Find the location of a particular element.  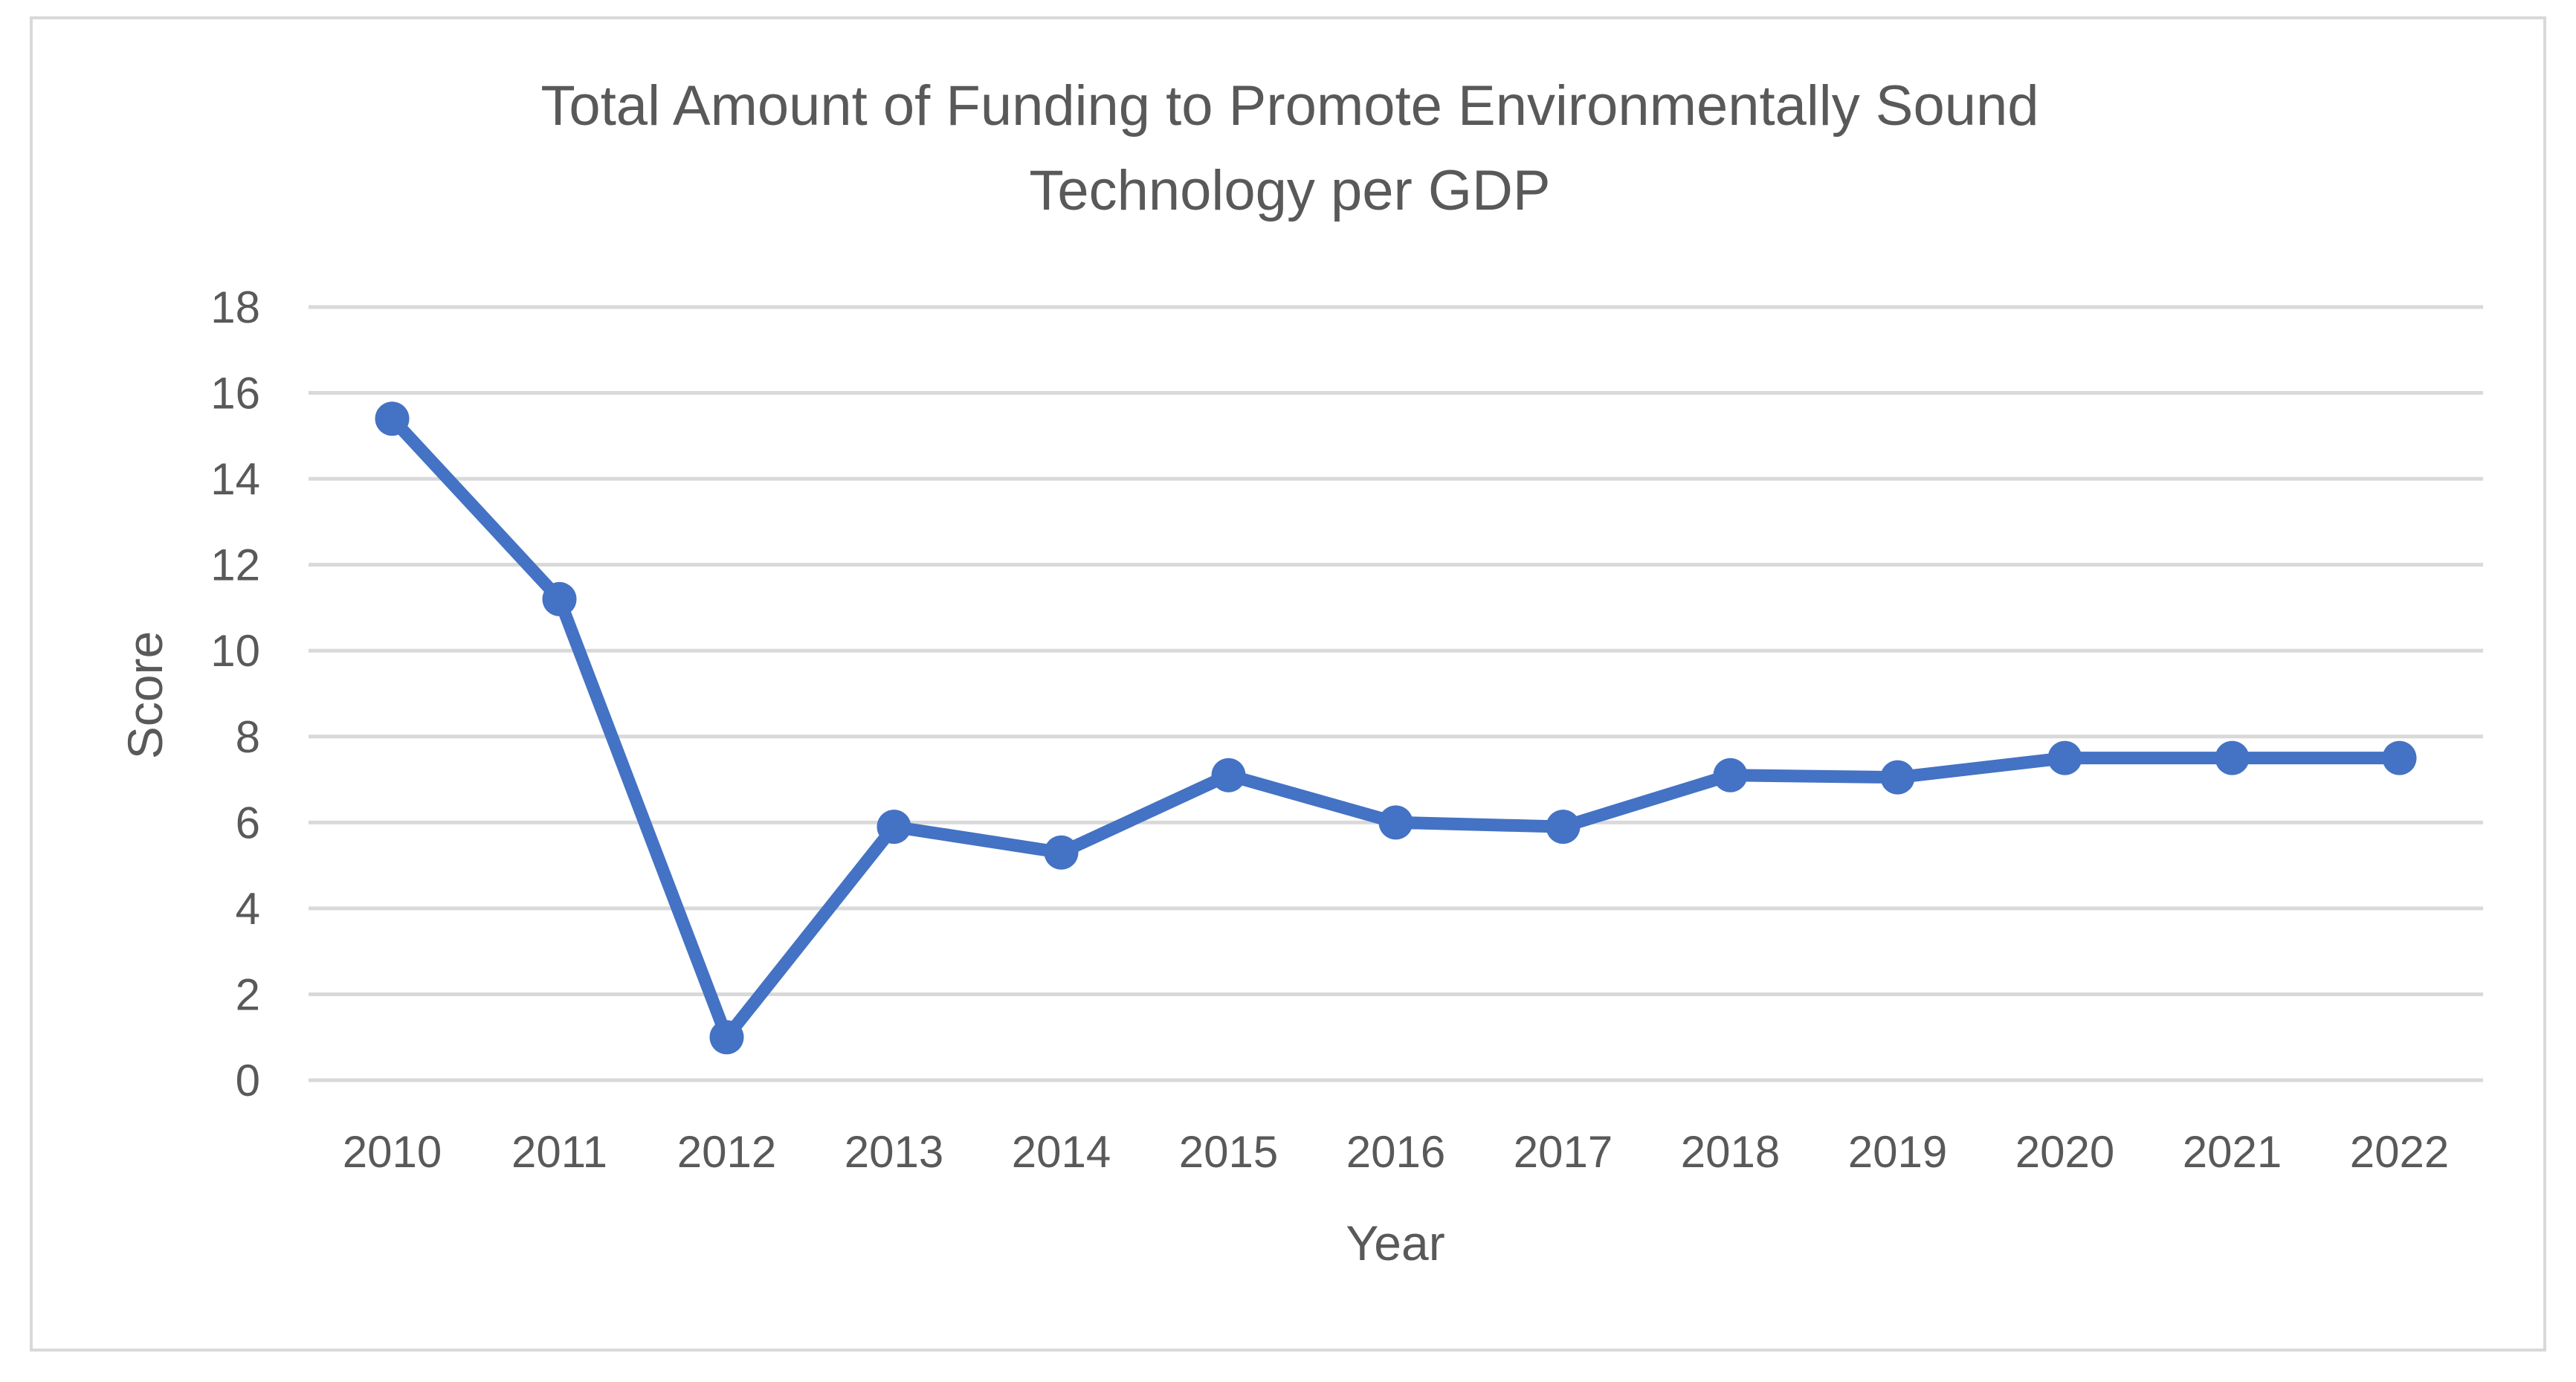

y-tick-label: 16 is located at coordinates (235, 394).